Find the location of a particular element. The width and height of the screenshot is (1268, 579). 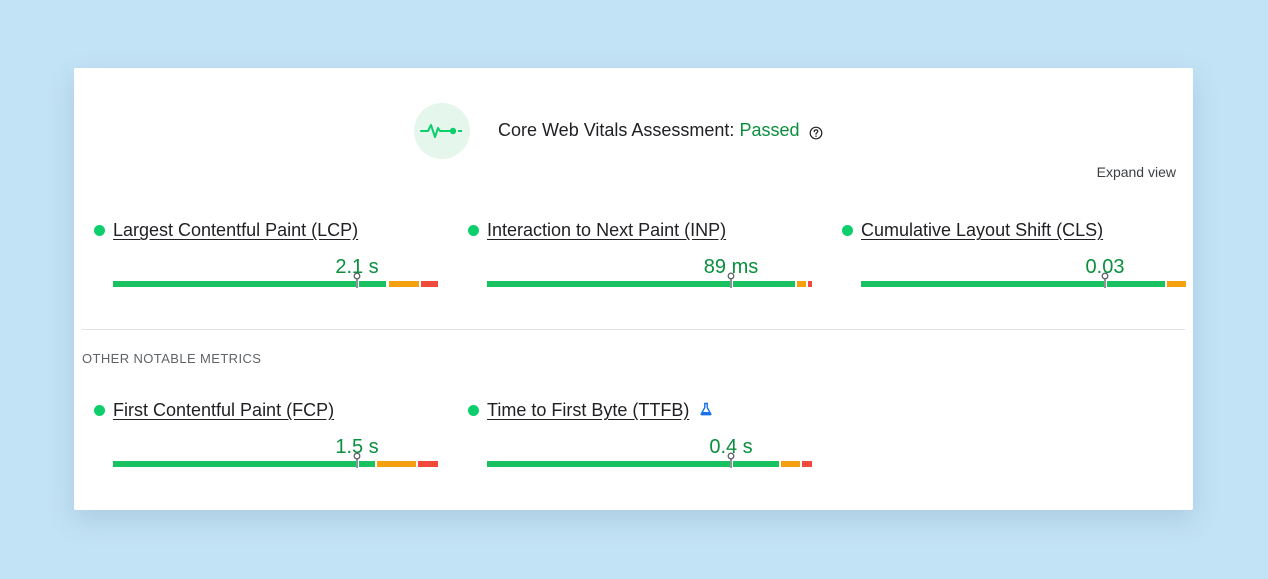

help-circle-icon is located at coordinates (816, 131).